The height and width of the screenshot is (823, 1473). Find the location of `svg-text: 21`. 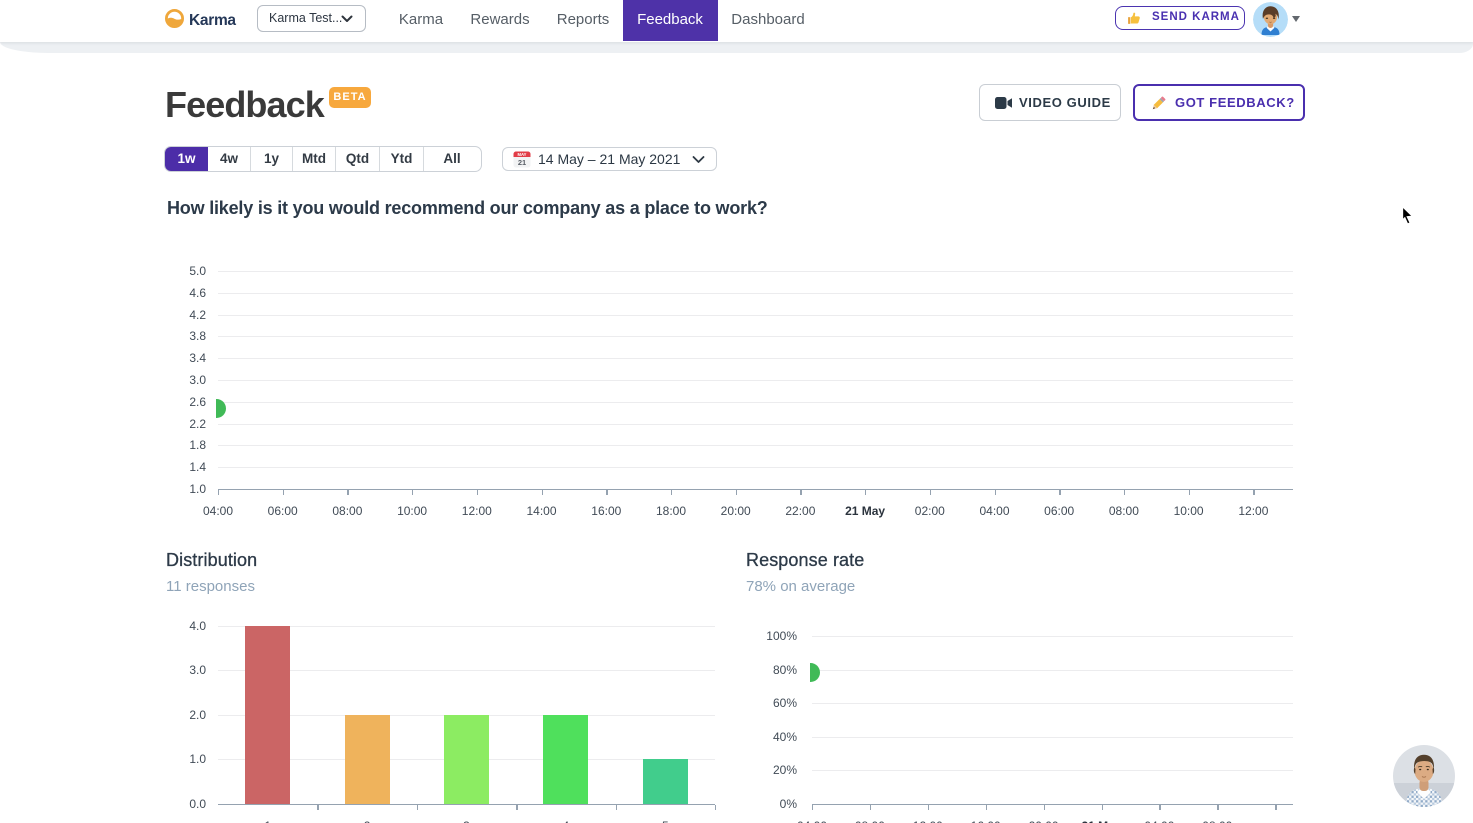

svg-text: 21 is located at coordinates (522, 162).